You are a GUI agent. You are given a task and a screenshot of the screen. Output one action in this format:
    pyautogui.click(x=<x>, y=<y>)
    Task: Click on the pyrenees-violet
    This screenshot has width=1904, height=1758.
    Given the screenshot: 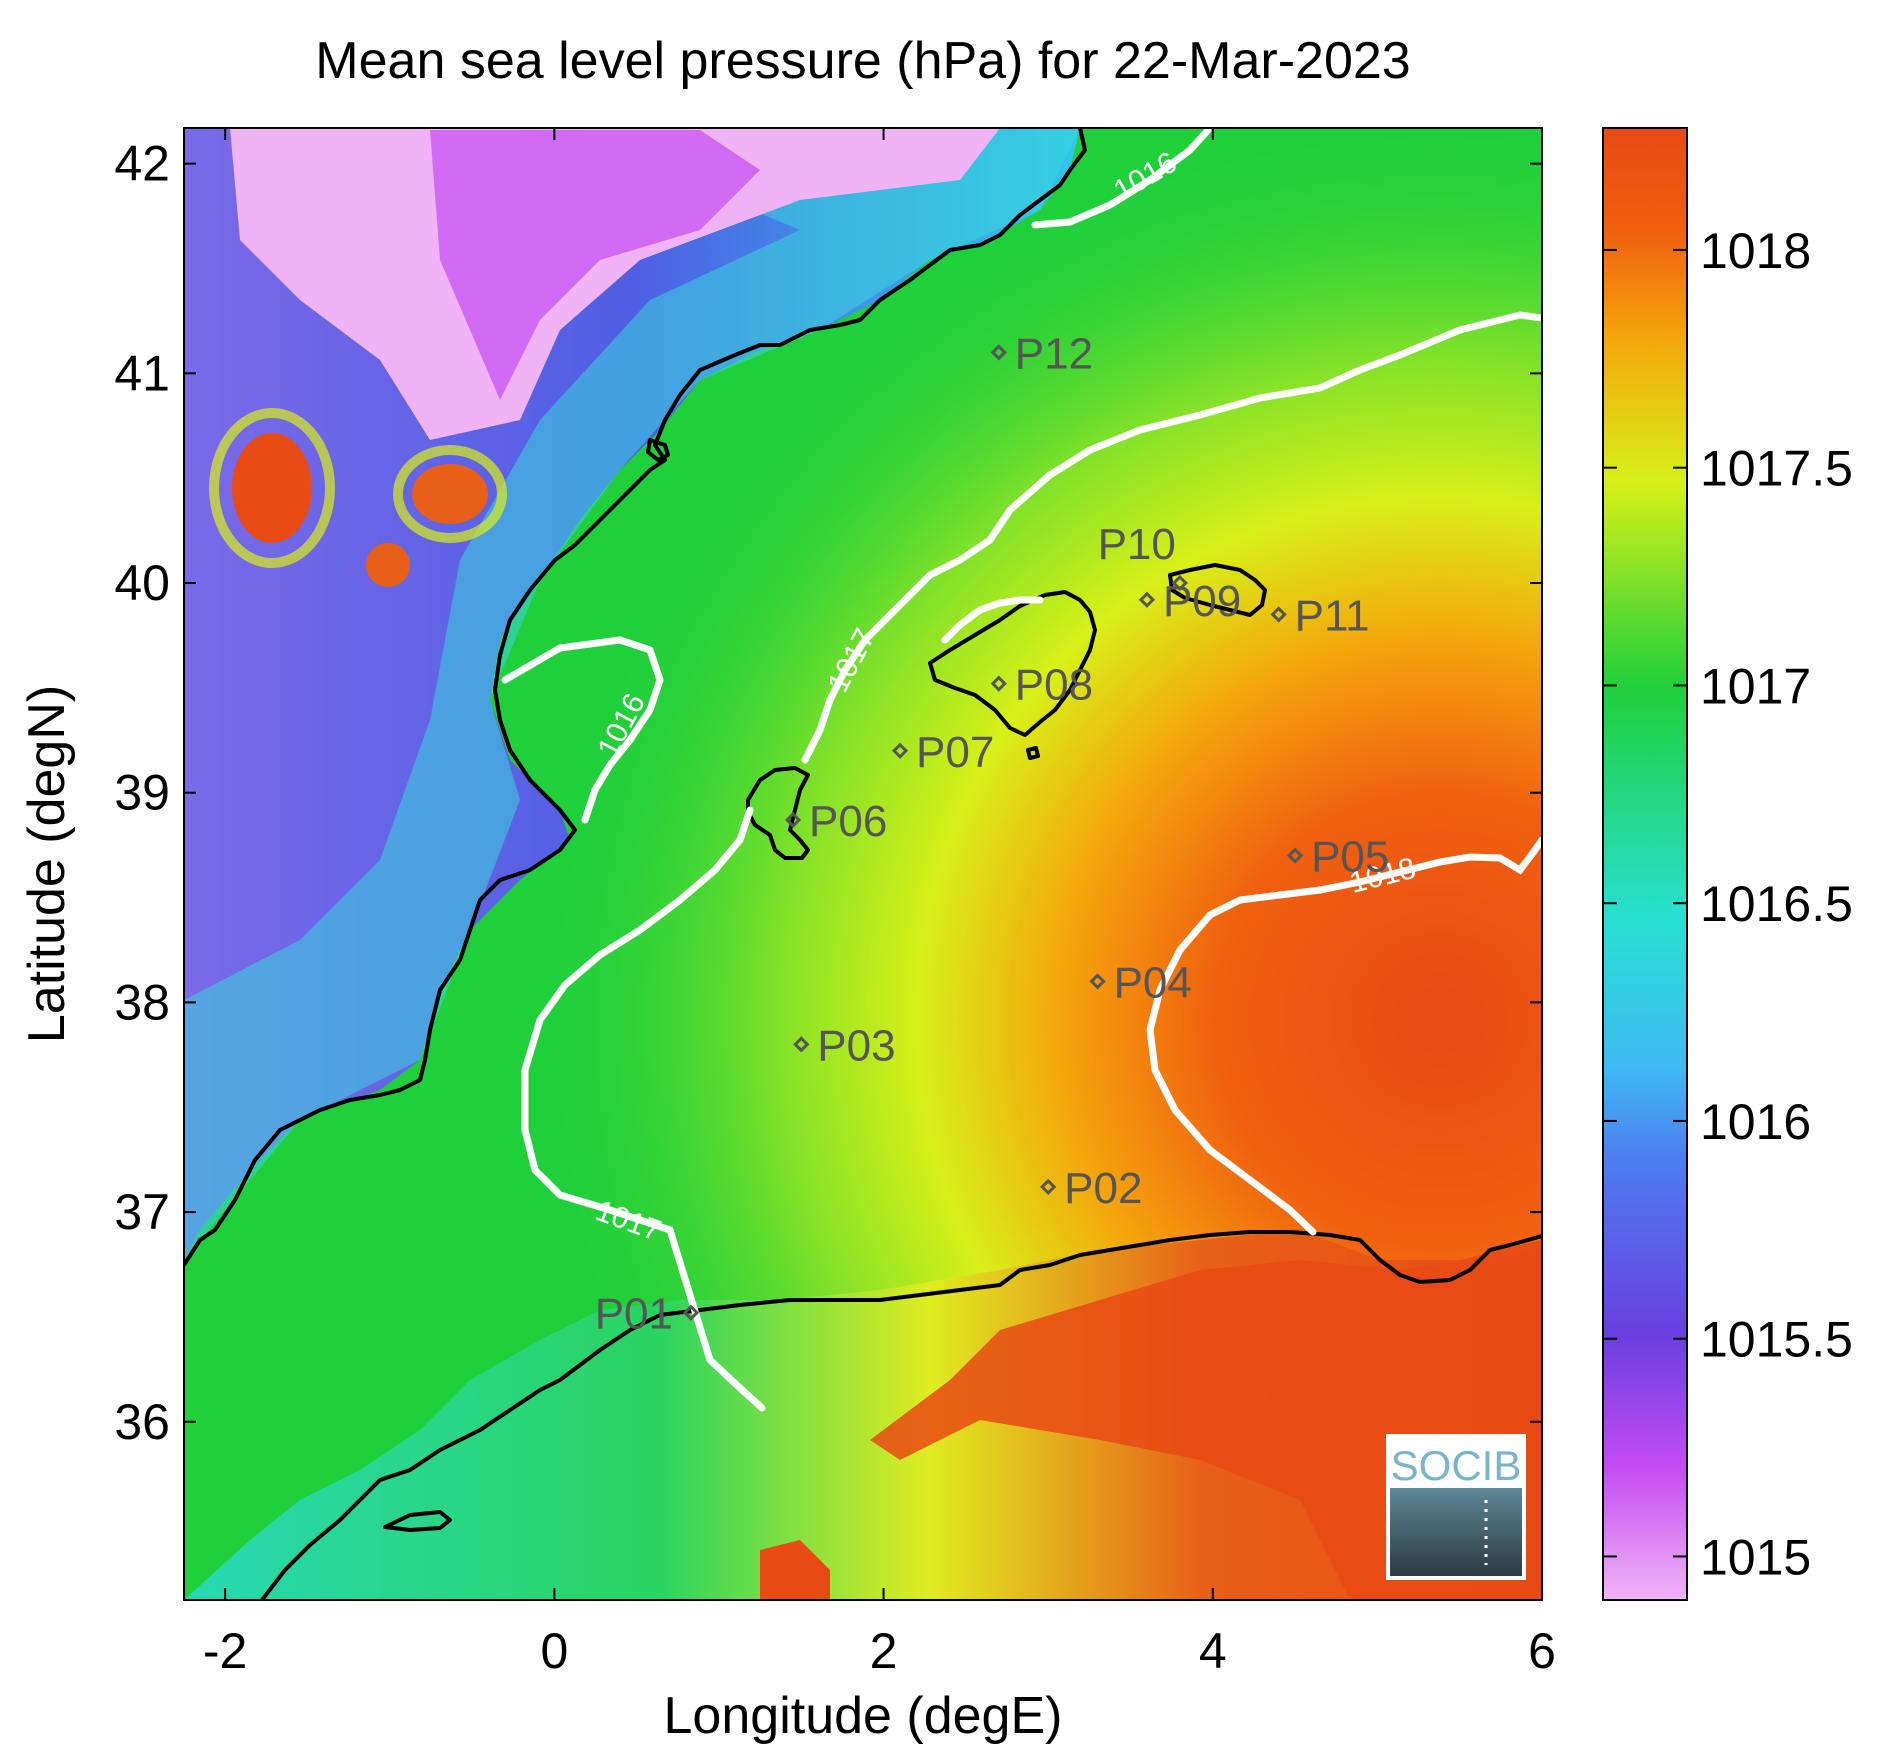 What is the action you would take?
    pyautogui.click(x=595, y=265)
    